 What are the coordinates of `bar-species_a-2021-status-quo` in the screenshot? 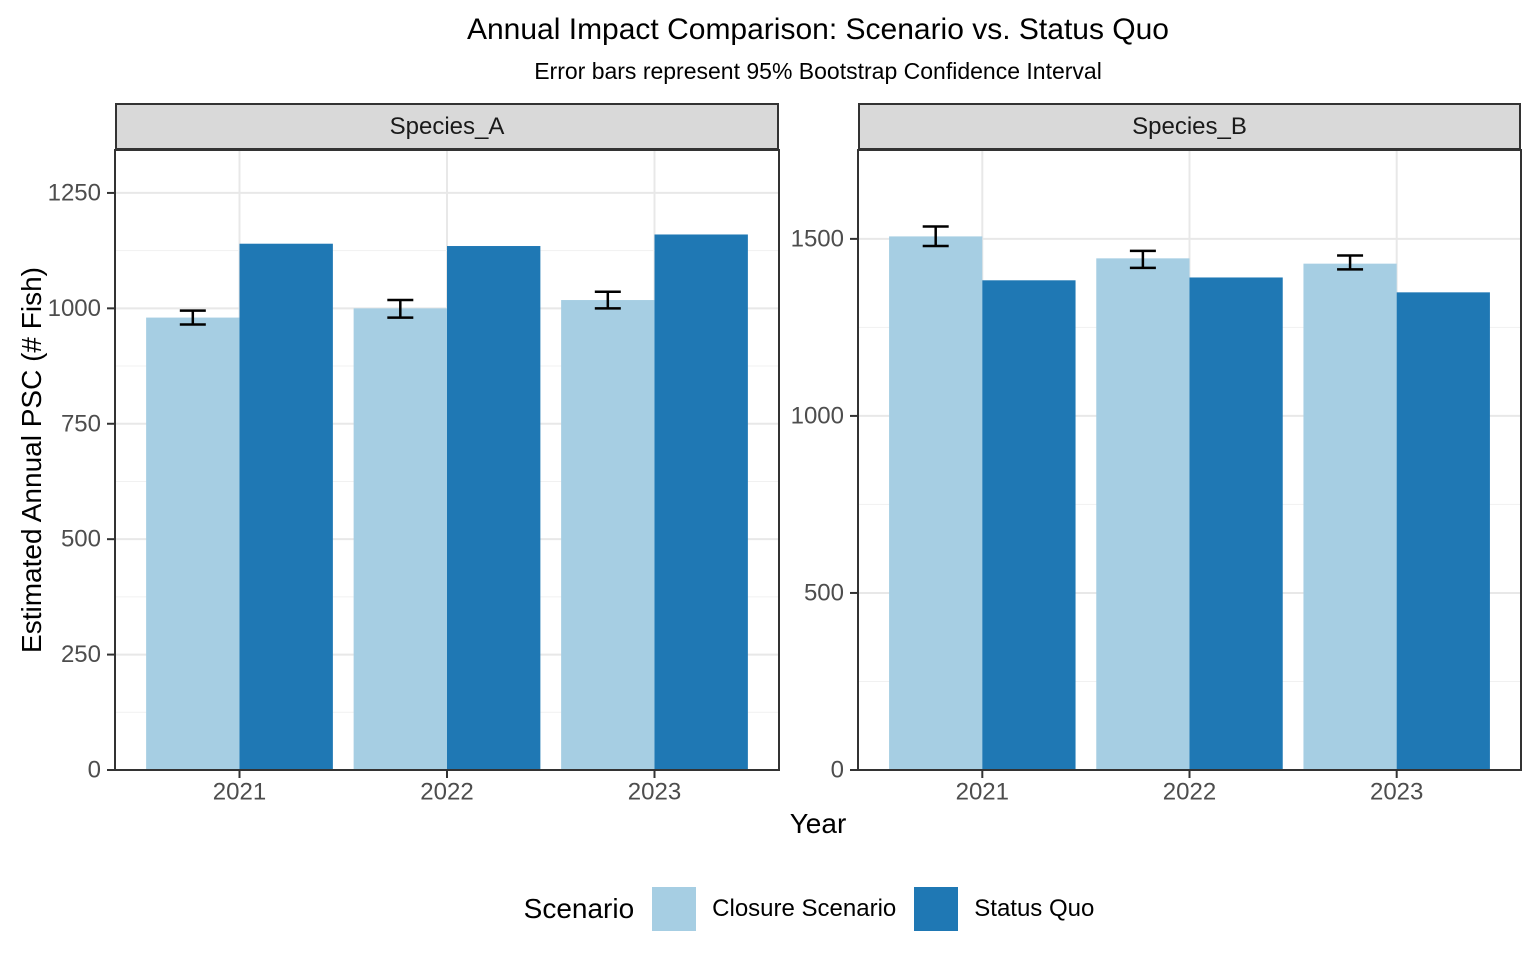 It's located at (286, 506).